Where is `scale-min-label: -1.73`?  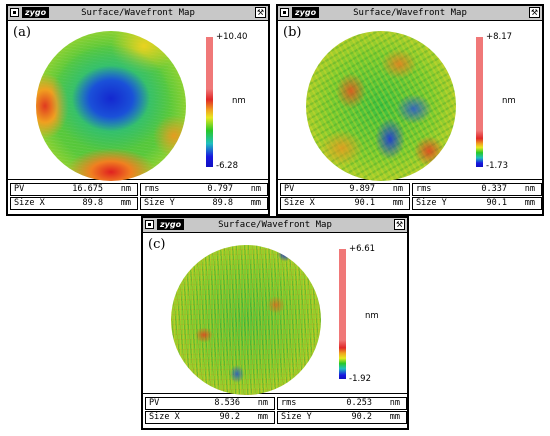
scale-min-label: -1.73 is located at coordinates (497, 166).